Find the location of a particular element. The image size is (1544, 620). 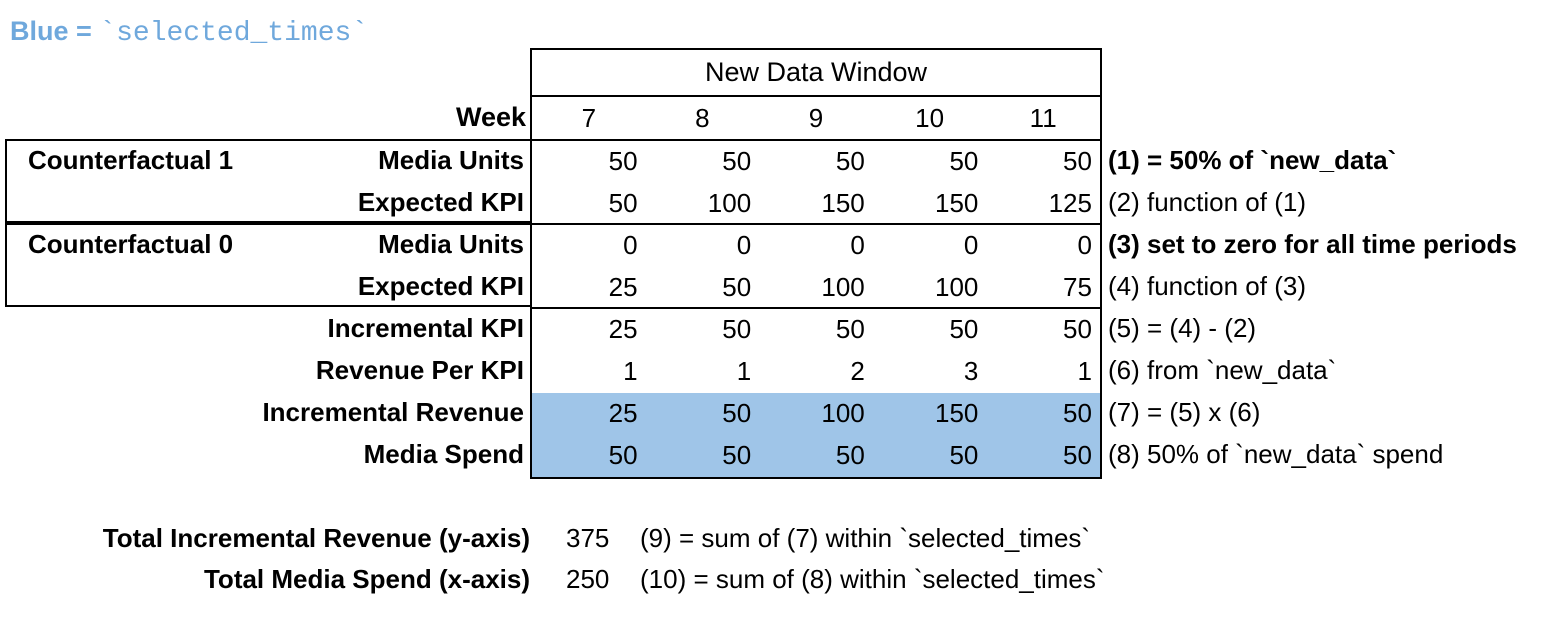

row-label-media-units-cf1: Media Units is located at coordinates (451, 160).